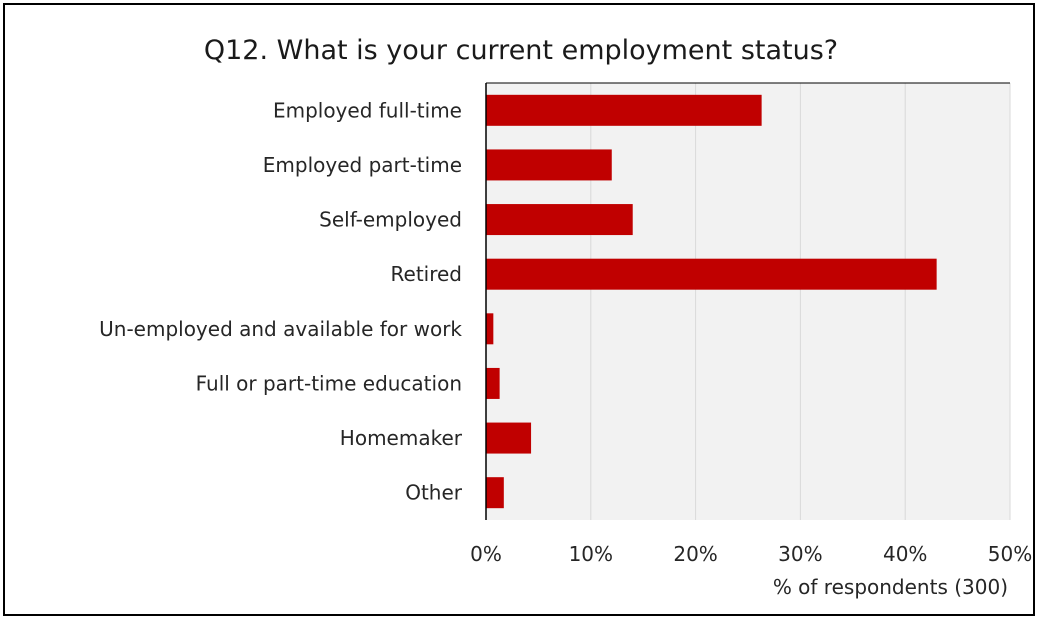 The image size is (1040, 619). What do you see at coordinates (434, 493) in the screenshot?
I see `category-label: Other` at bounding box center [434, 493].